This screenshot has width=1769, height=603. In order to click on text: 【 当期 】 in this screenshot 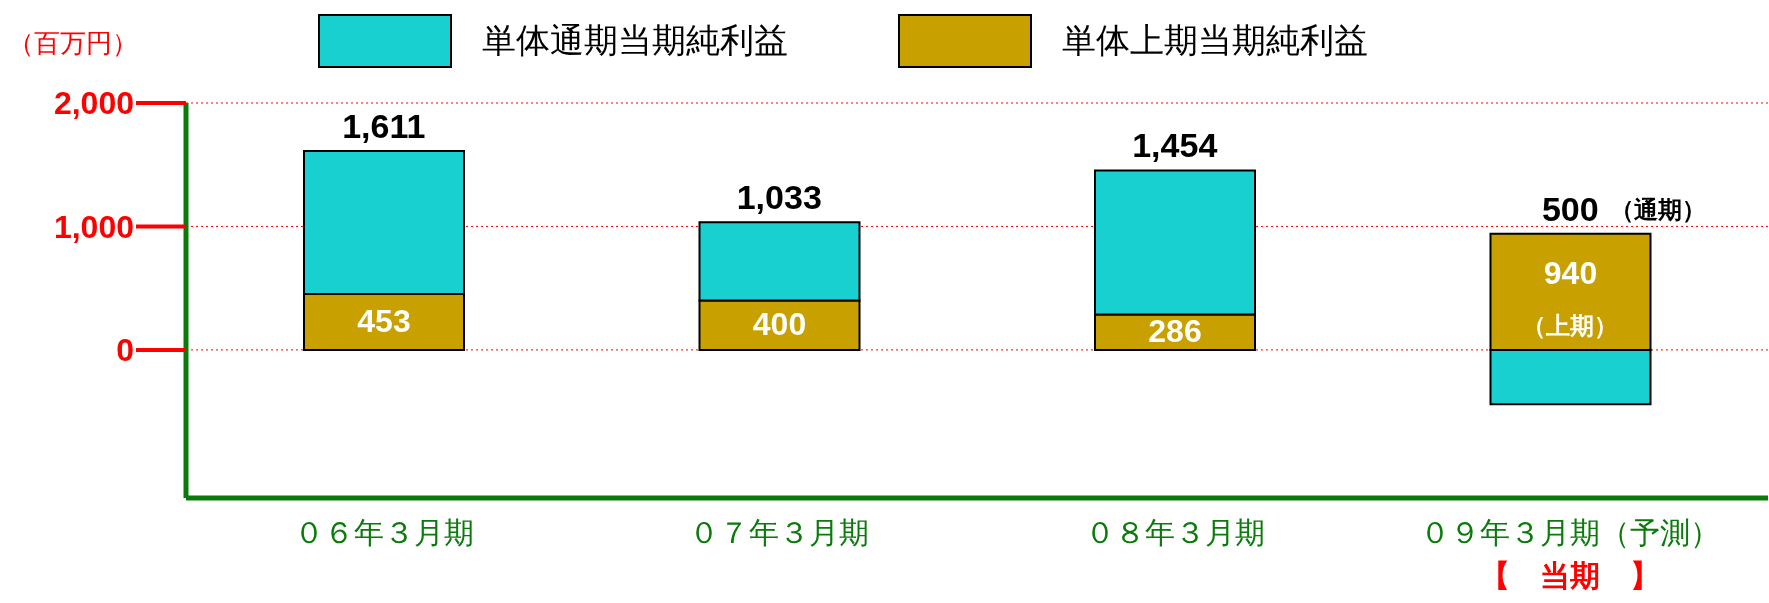, I will do `click(1570, 576)`.